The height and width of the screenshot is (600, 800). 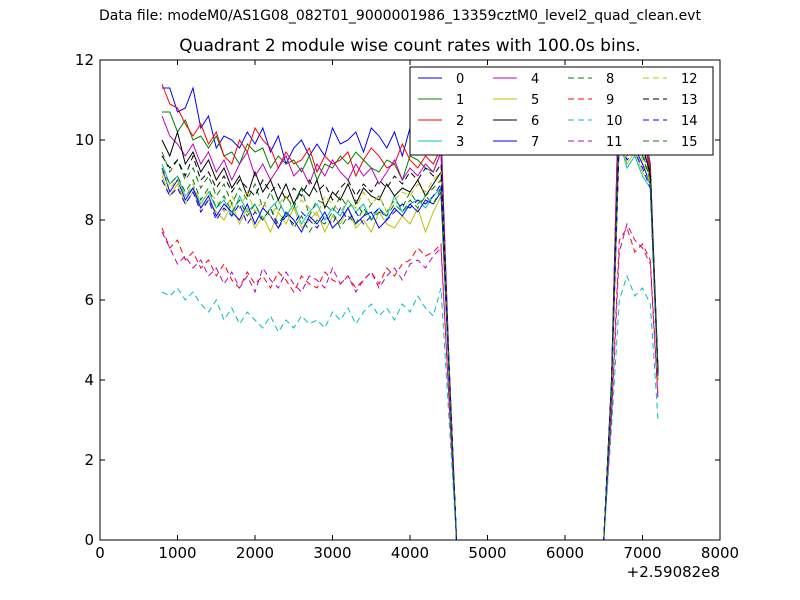 What do you see at coordinates (89, 460) in the screenshot?
I see `y-tick-label: 2` at bounding box center [89, 460].